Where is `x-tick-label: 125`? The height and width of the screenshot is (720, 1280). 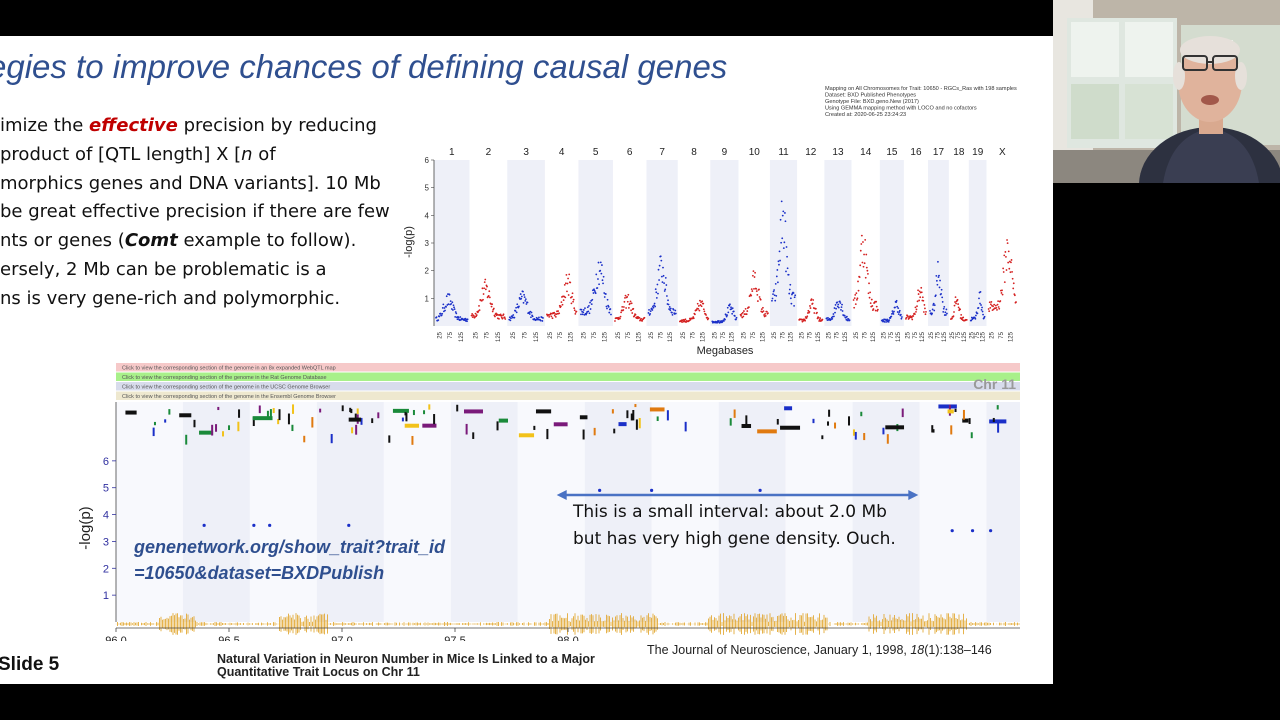 x-tick-label: 125 is located at coordinates (671, 336).